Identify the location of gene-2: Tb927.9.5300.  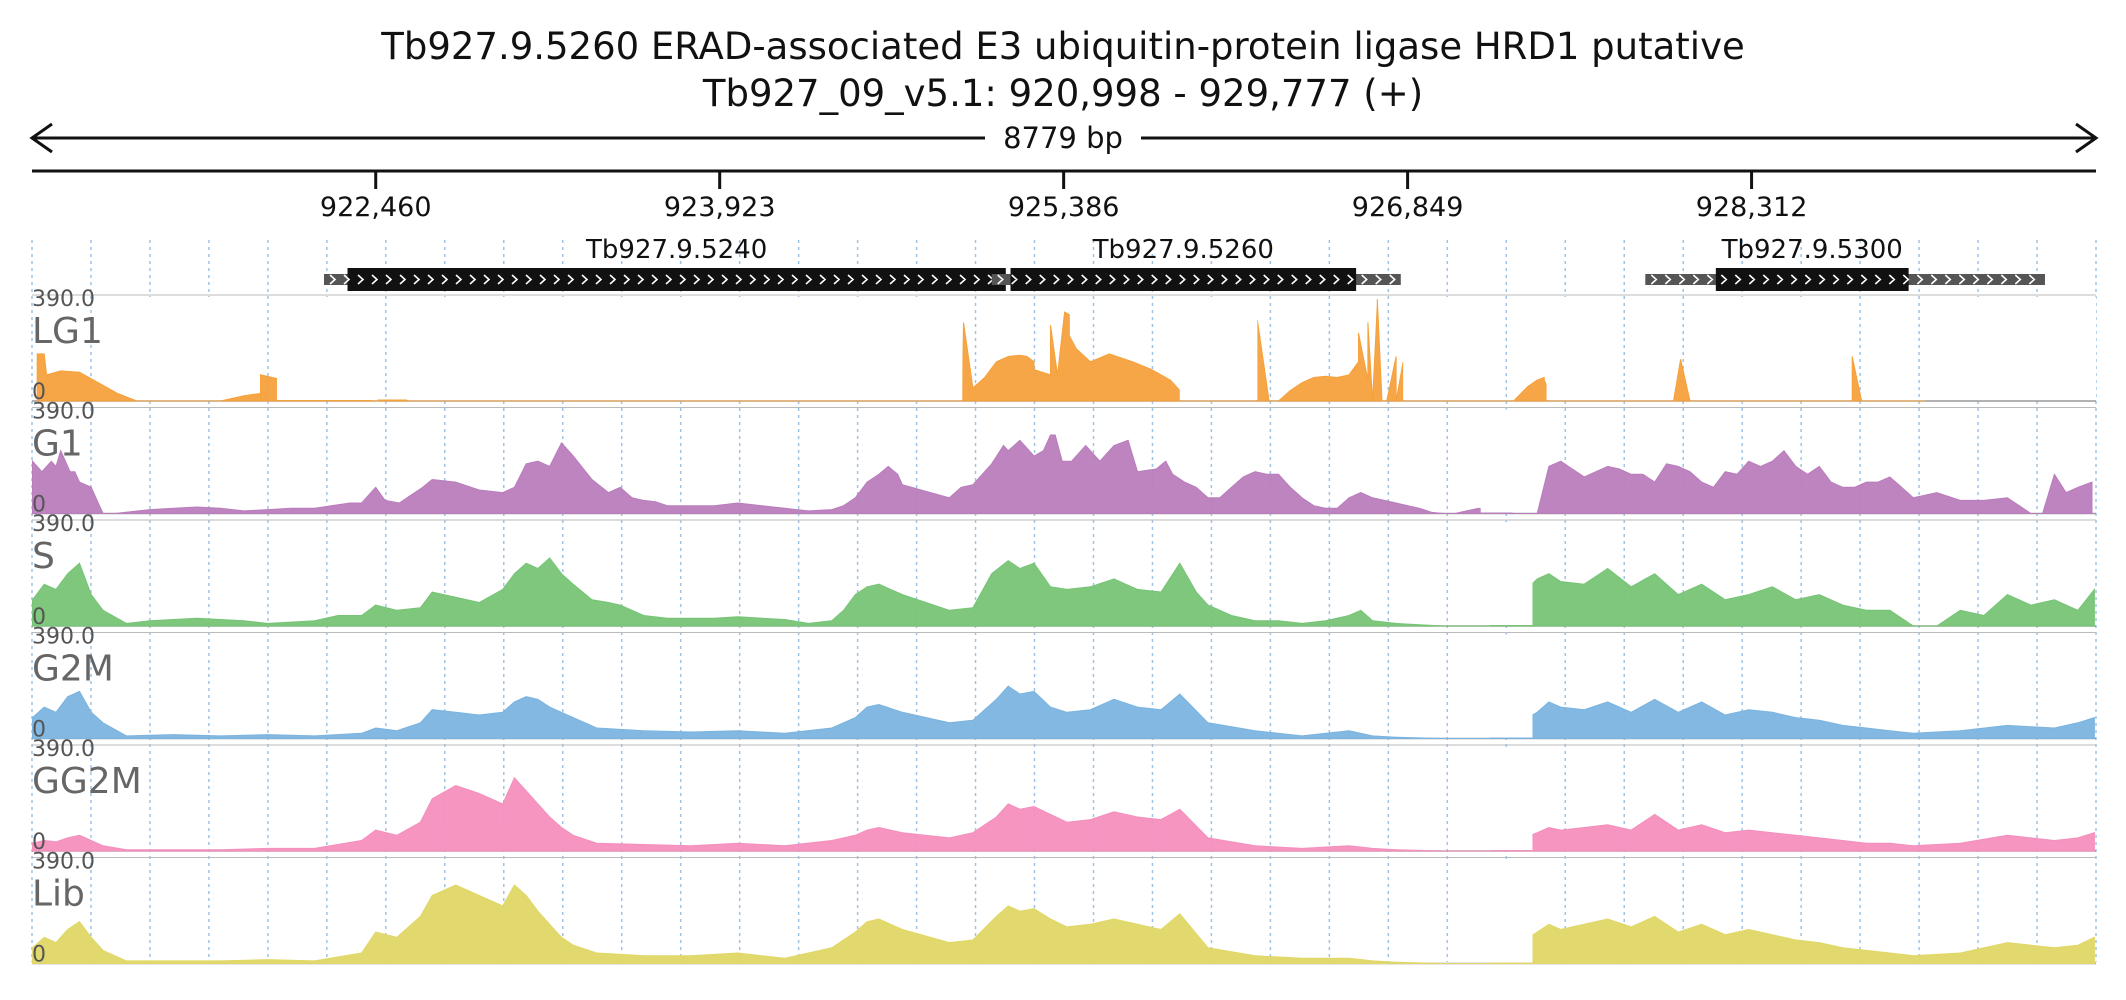
(1845, 263).